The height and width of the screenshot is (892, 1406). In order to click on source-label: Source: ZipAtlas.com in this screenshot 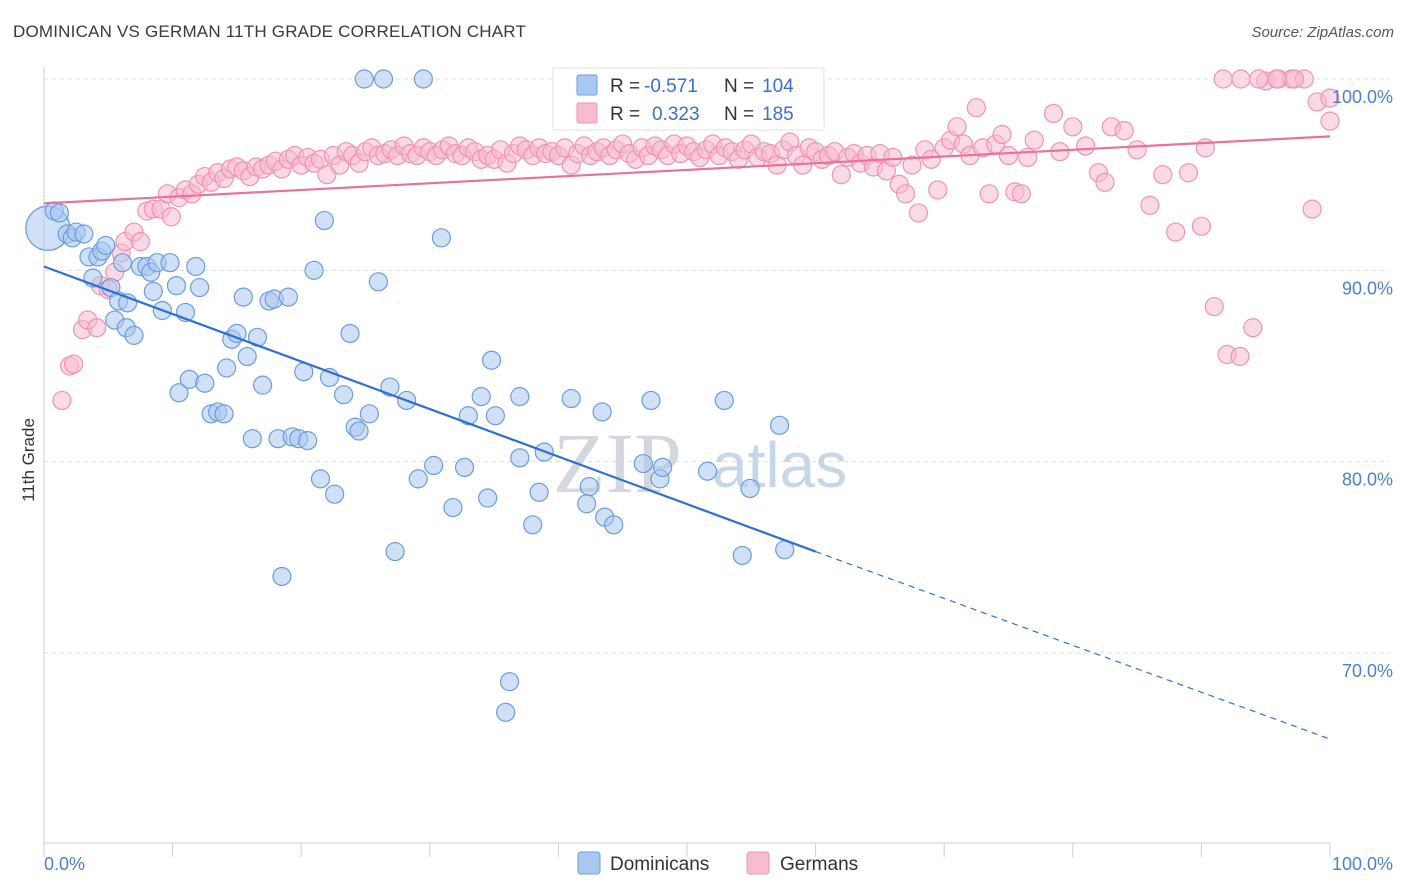, I will do `click(1322, 32)`.